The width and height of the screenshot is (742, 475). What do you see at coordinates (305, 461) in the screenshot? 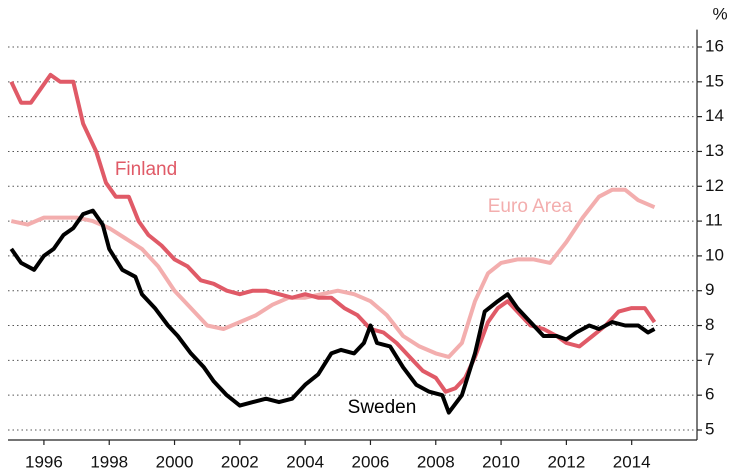
I see `x-tick-label: 2004` at bounding box center [305, 461].